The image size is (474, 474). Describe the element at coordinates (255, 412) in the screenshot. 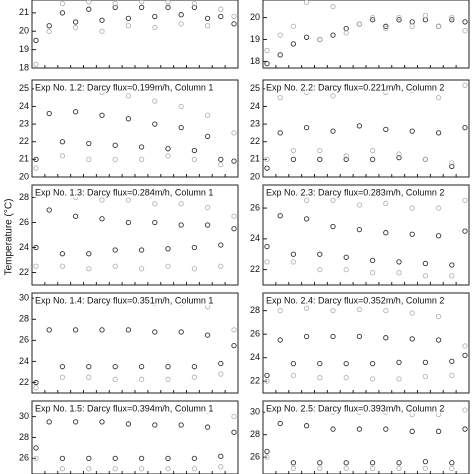

I see `y-tick-label: 30` at that location.